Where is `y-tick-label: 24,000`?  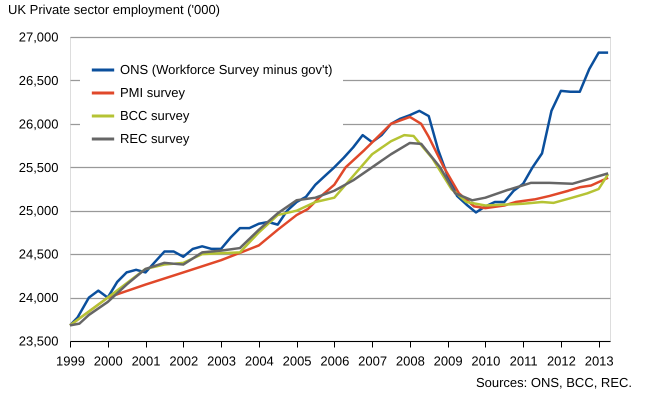
y-tick-label: 24,000 is located at coordinates (38, 298).